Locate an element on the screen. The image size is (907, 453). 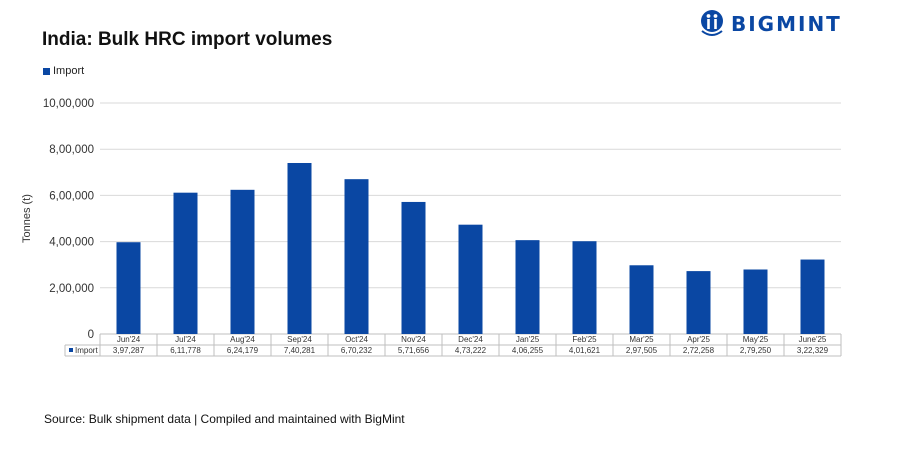
y-axis-title: Tonnes (t) is located at coordinates (27, 218).